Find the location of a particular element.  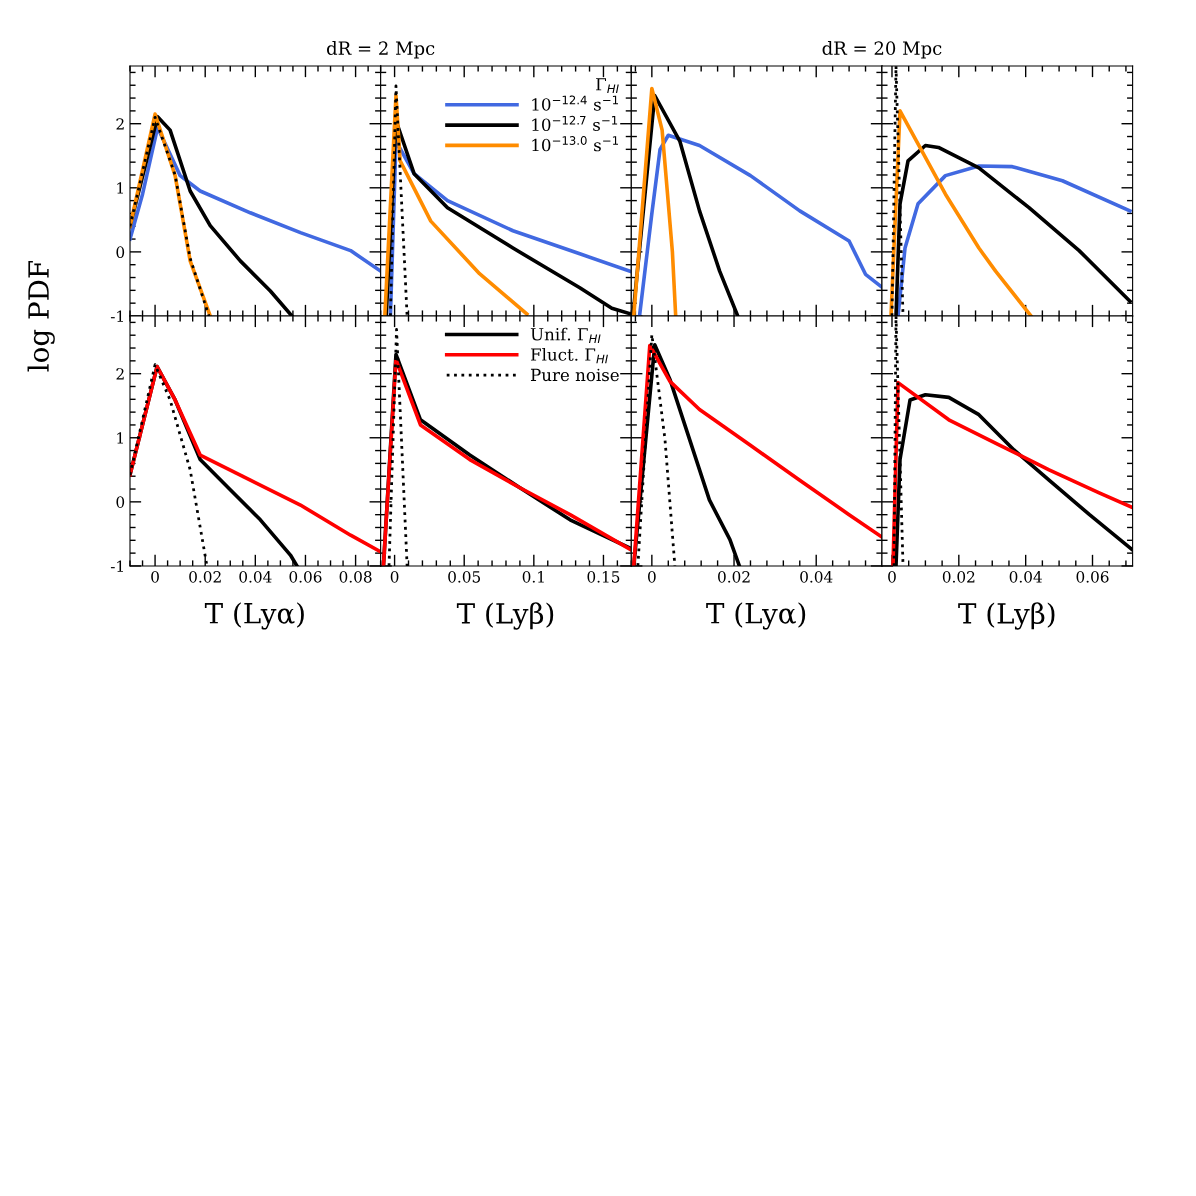

chart-title: dR = 2 Mpc is located at coordinates (380, 50).